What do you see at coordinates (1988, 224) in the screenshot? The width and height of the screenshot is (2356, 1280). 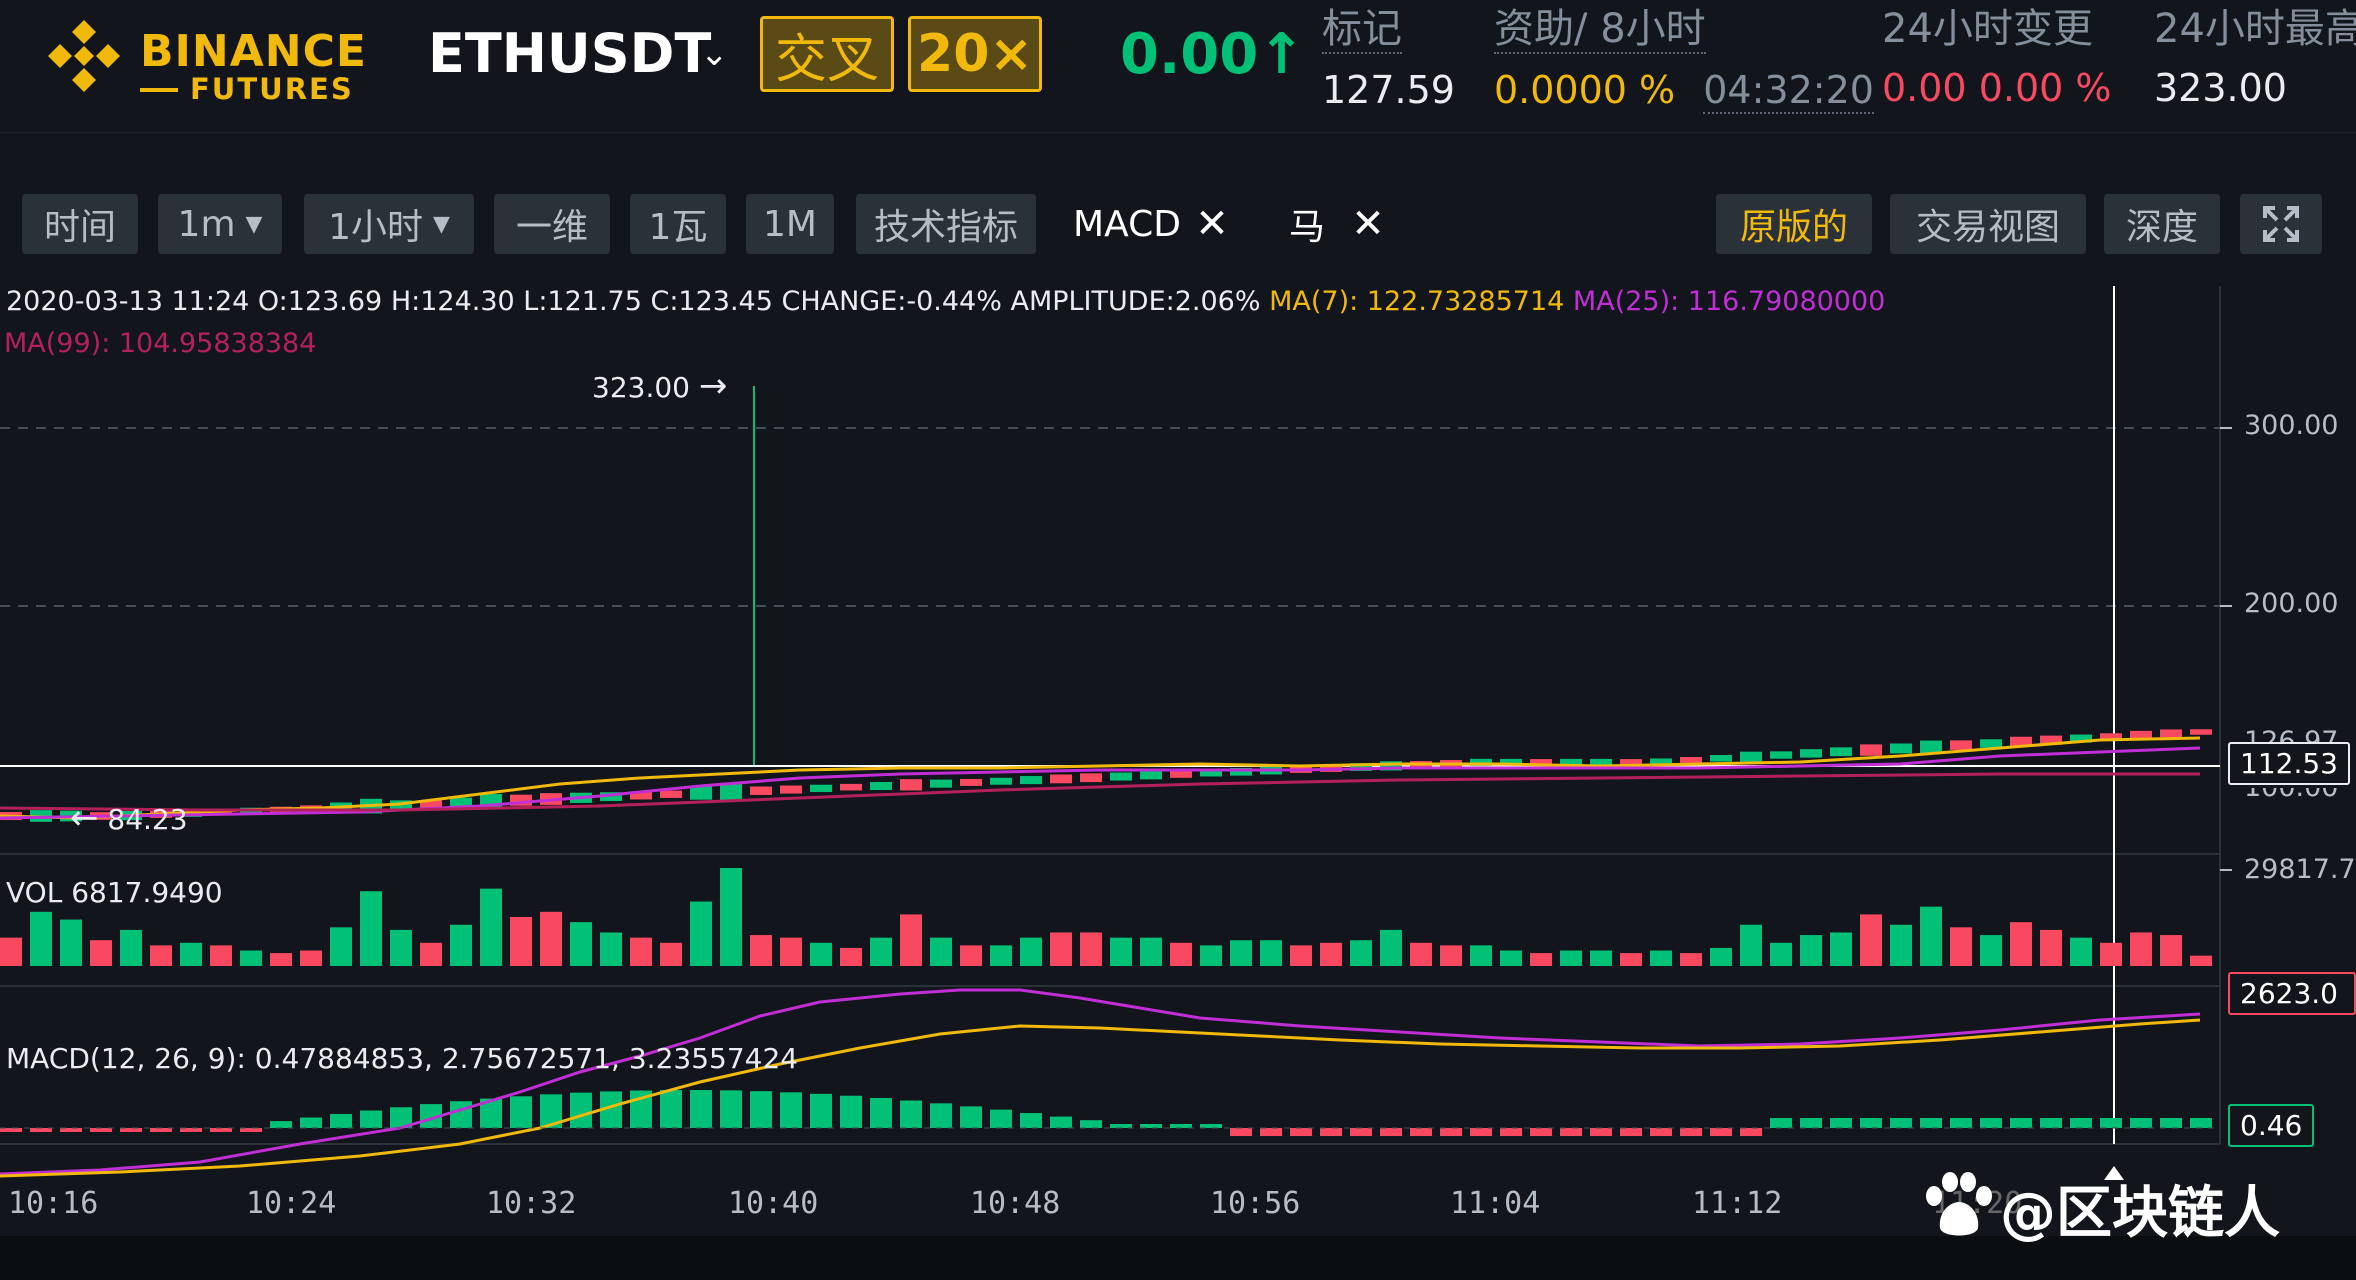 I see `tradingview-tab: 交易视图` at bounding box center [1988, 224].